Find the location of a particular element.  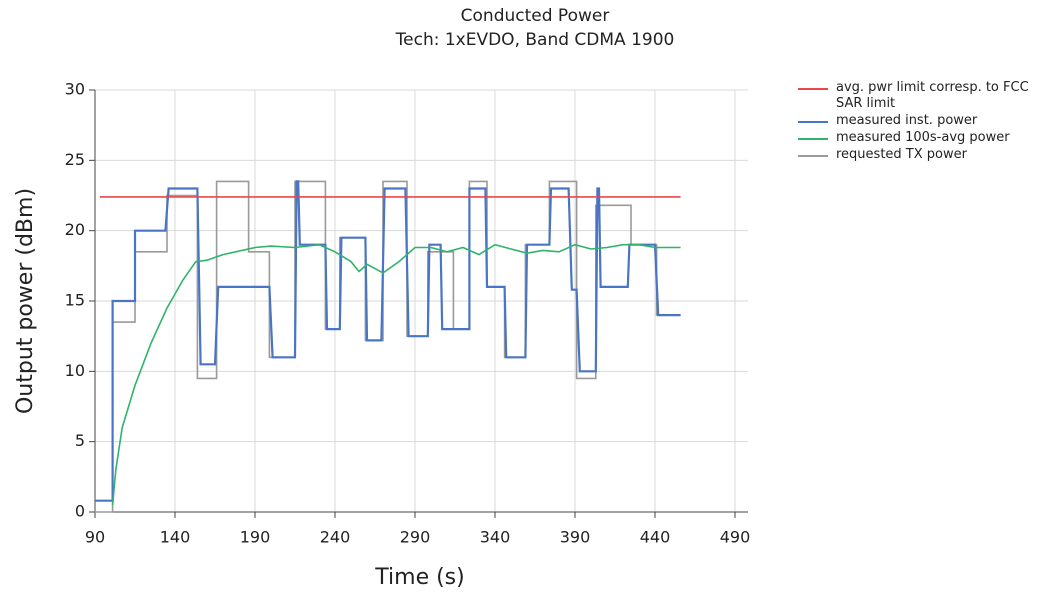

chart-title: Conducted Power is located at coordinates (535, 16).